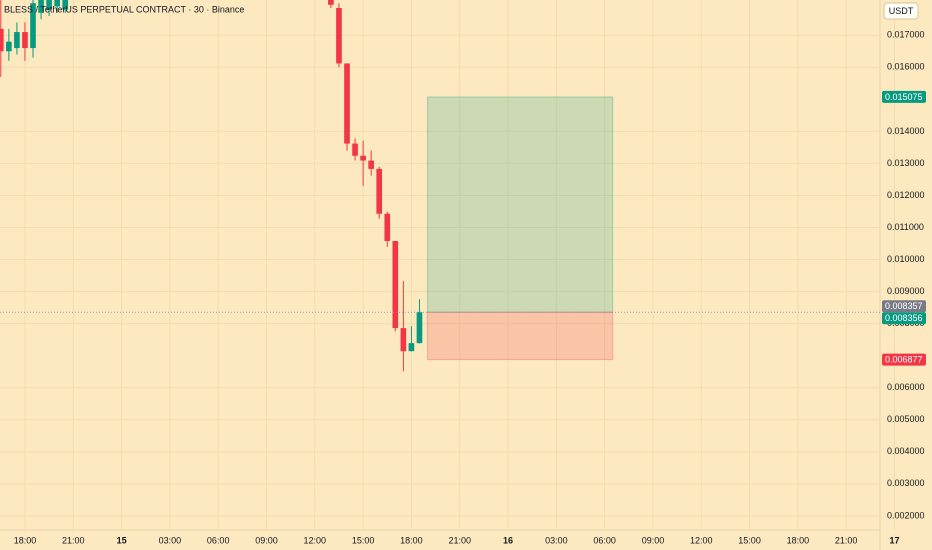 This screenshot has height=550, width=932. I want to click on y-tick-label: 0.003000, so click(906, 483).